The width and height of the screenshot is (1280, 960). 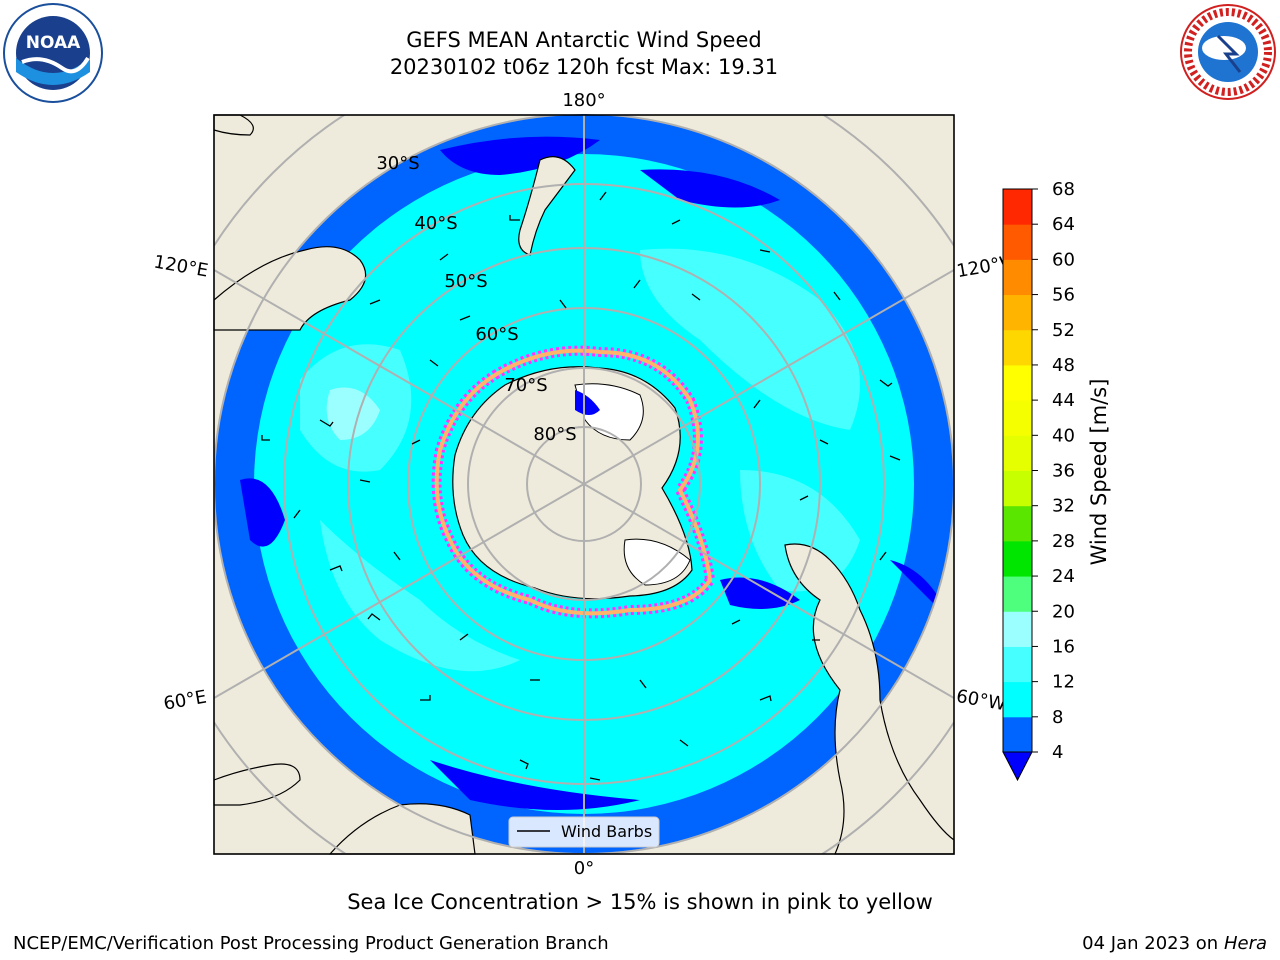 What do you see at coordinates (1063, 295) in the screenshot?
I see `colorbar-tick-label: 56` at bounding box center [1063, 295].